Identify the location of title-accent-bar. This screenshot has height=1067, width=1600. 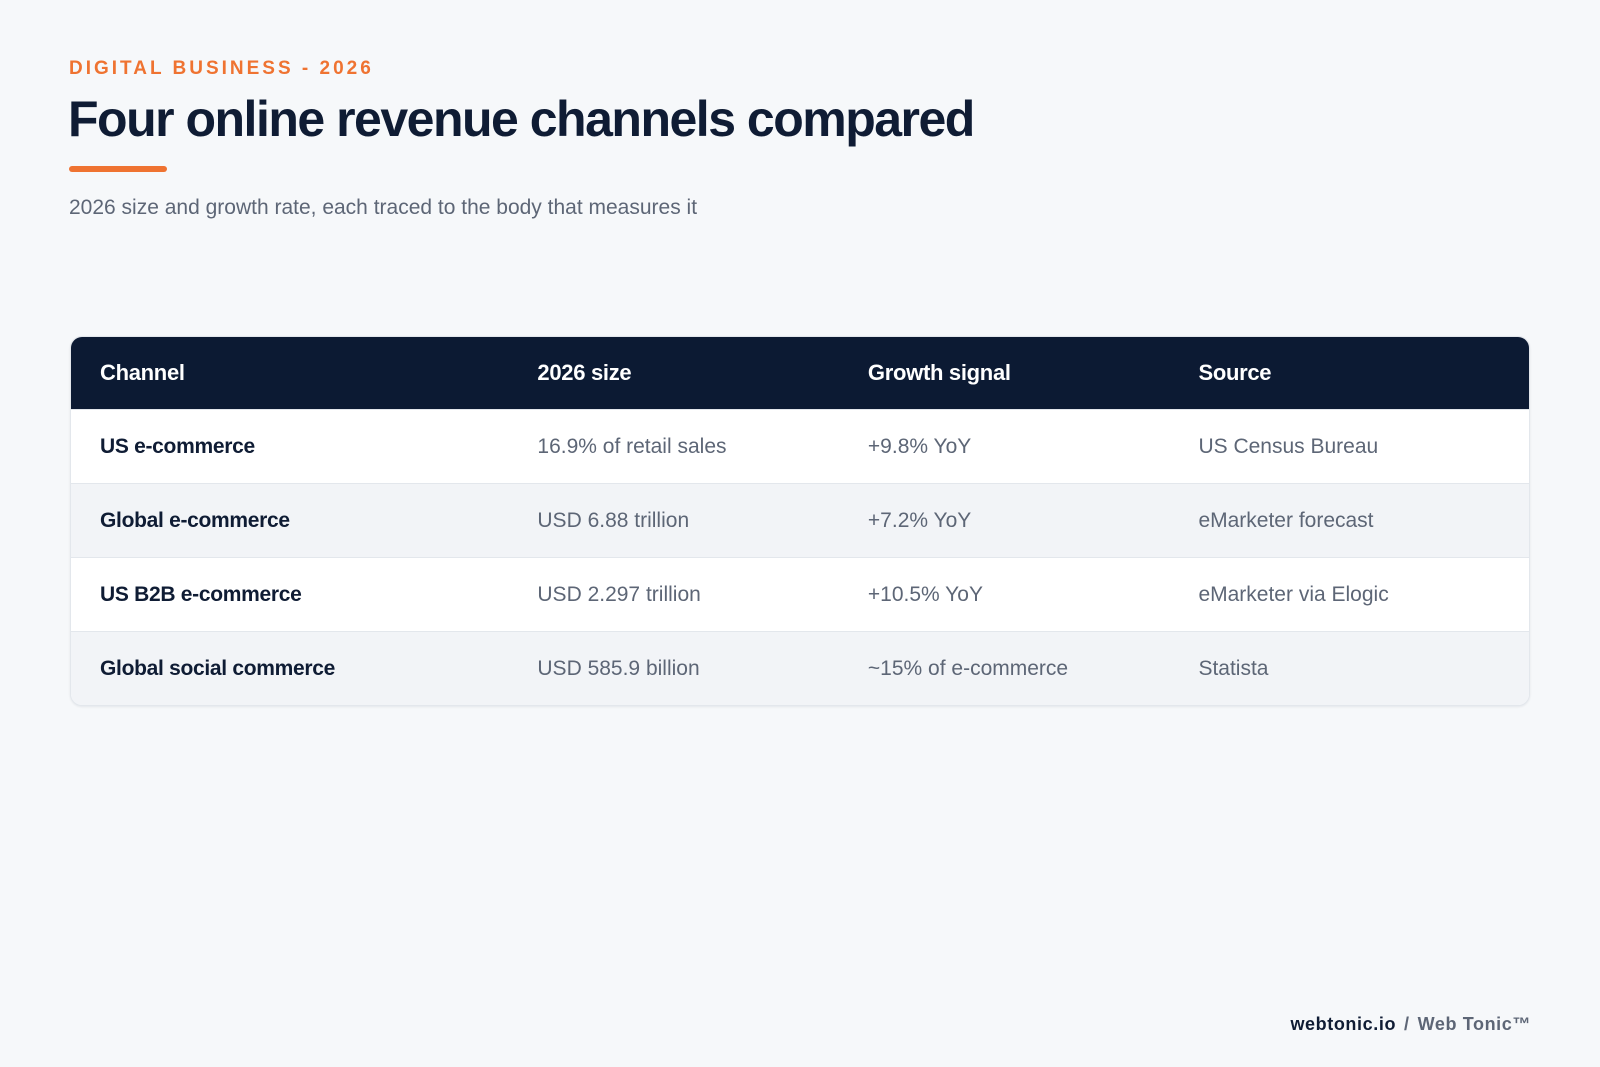
(118, 169).